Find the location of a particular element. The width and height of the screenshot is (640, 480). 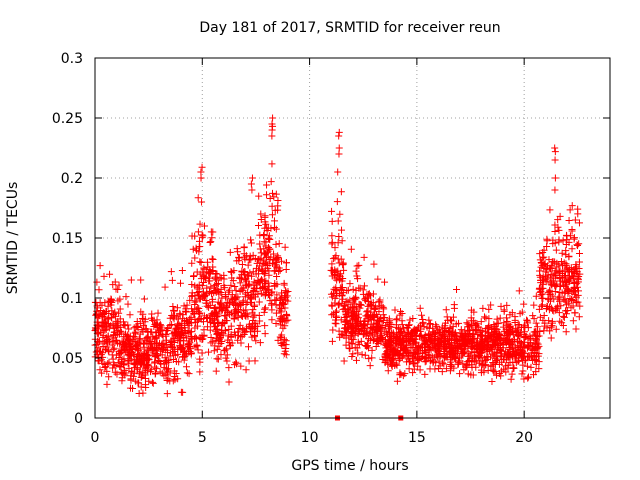

x-tick-label: 20 is located at coordinates (524, 438).